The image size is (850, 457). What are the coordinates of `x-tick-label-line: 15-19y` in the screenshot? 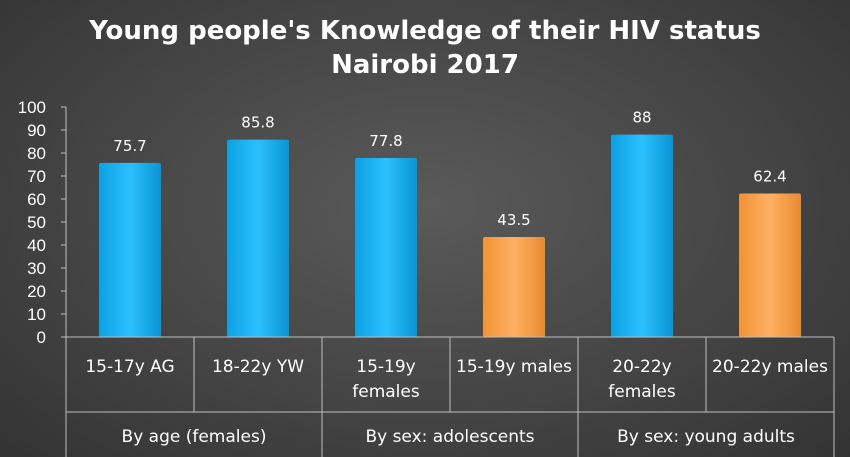 It's located at (385, 367).